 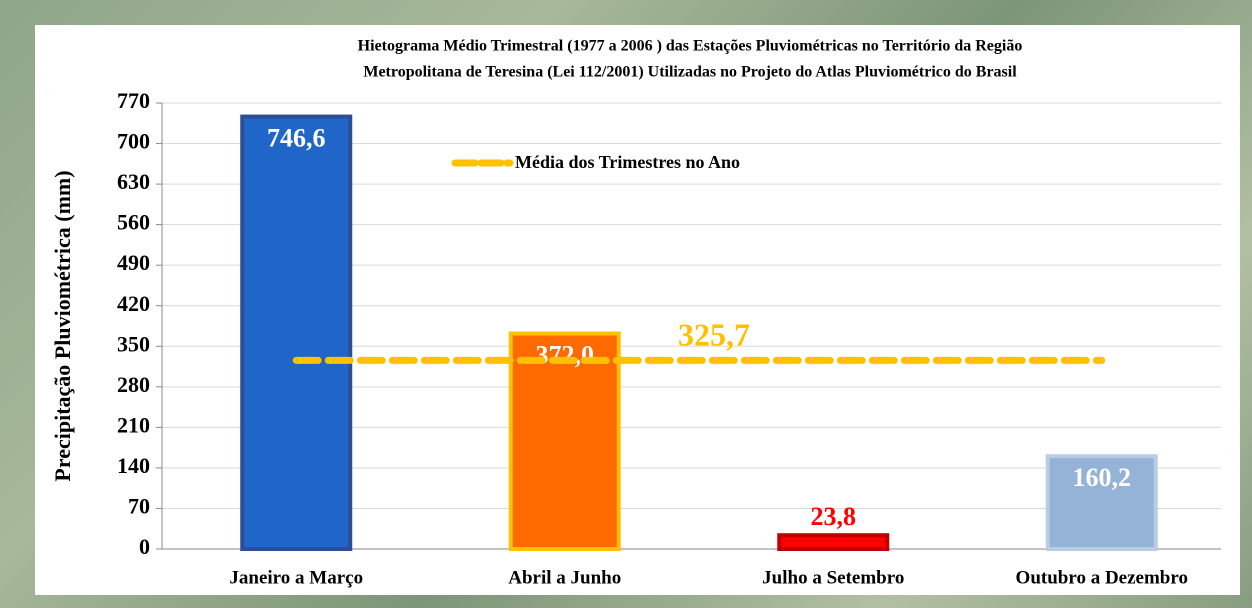 What do you see at coordinates (133, 222) in the screenshot?
I see `y-tick-label: 560` at bounding box center [133, 222].